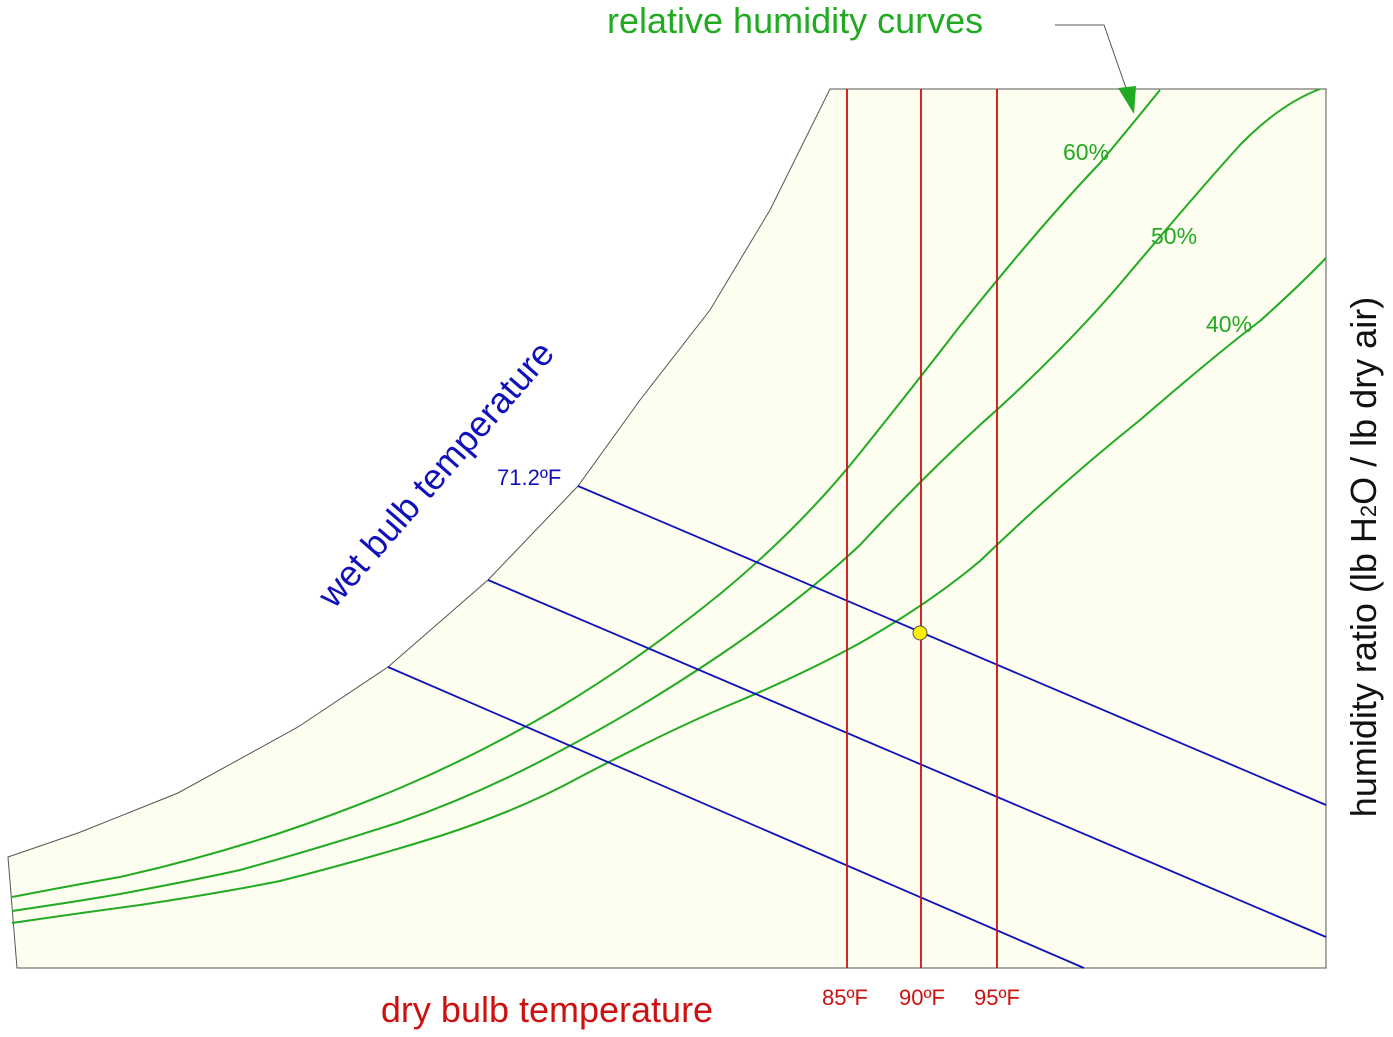 The height and width of the screenshot is (1037, 1393). Describe the element at coordinates (1086, 152) in the screenshot. I see `rh-label-60: 60%` at that location.